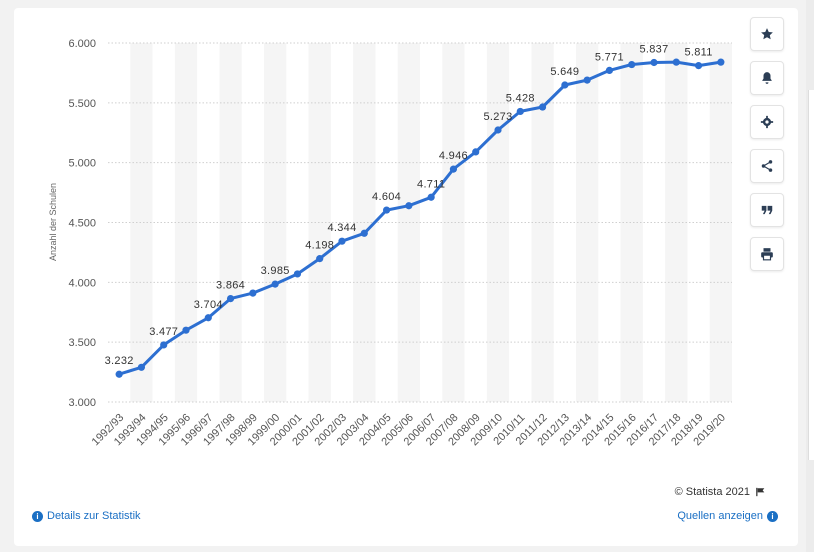  I want to click on sources-link: Quellen anzeigen i, so click(727, 516).